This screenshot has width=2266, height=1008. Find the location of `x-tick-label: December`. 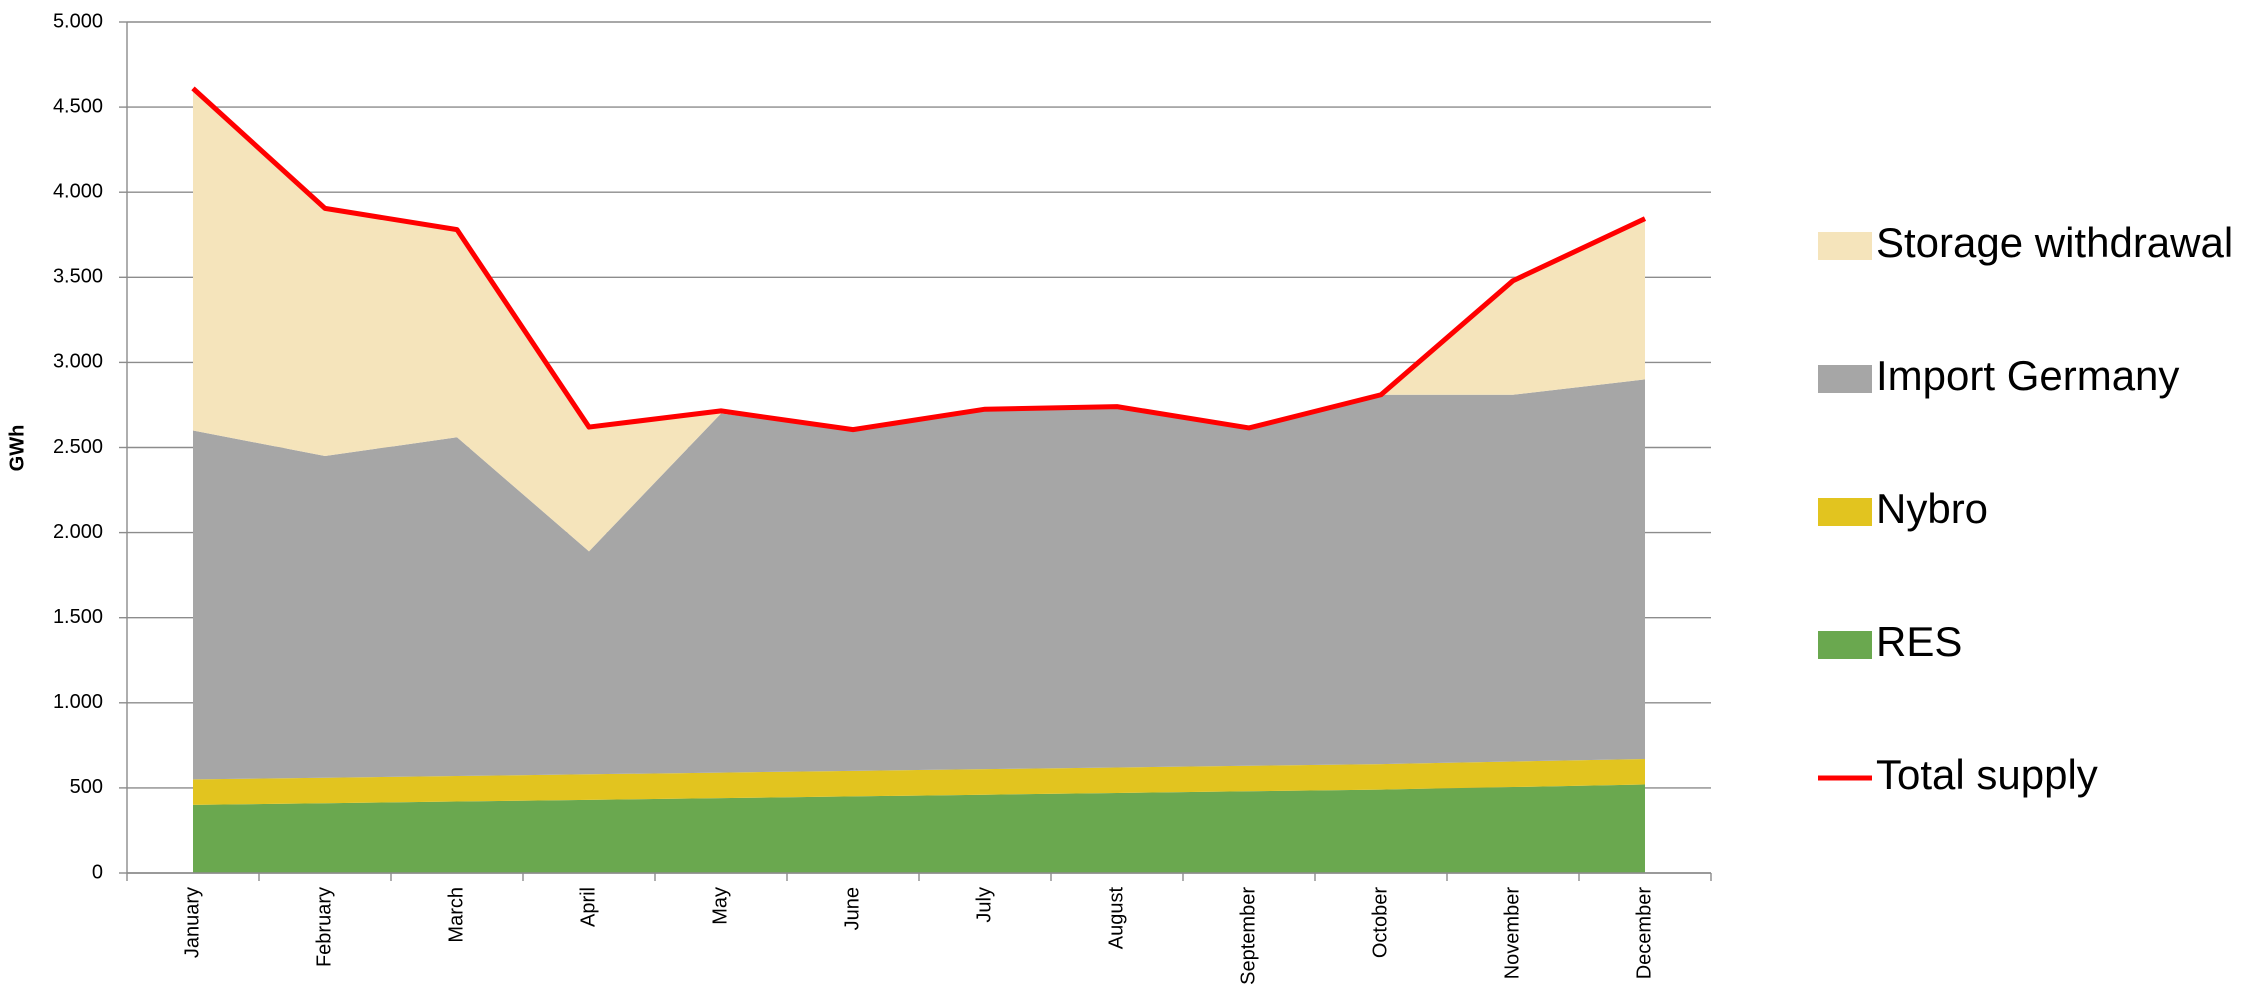

x-tick-label: December is located at coordinates (1644, 933).